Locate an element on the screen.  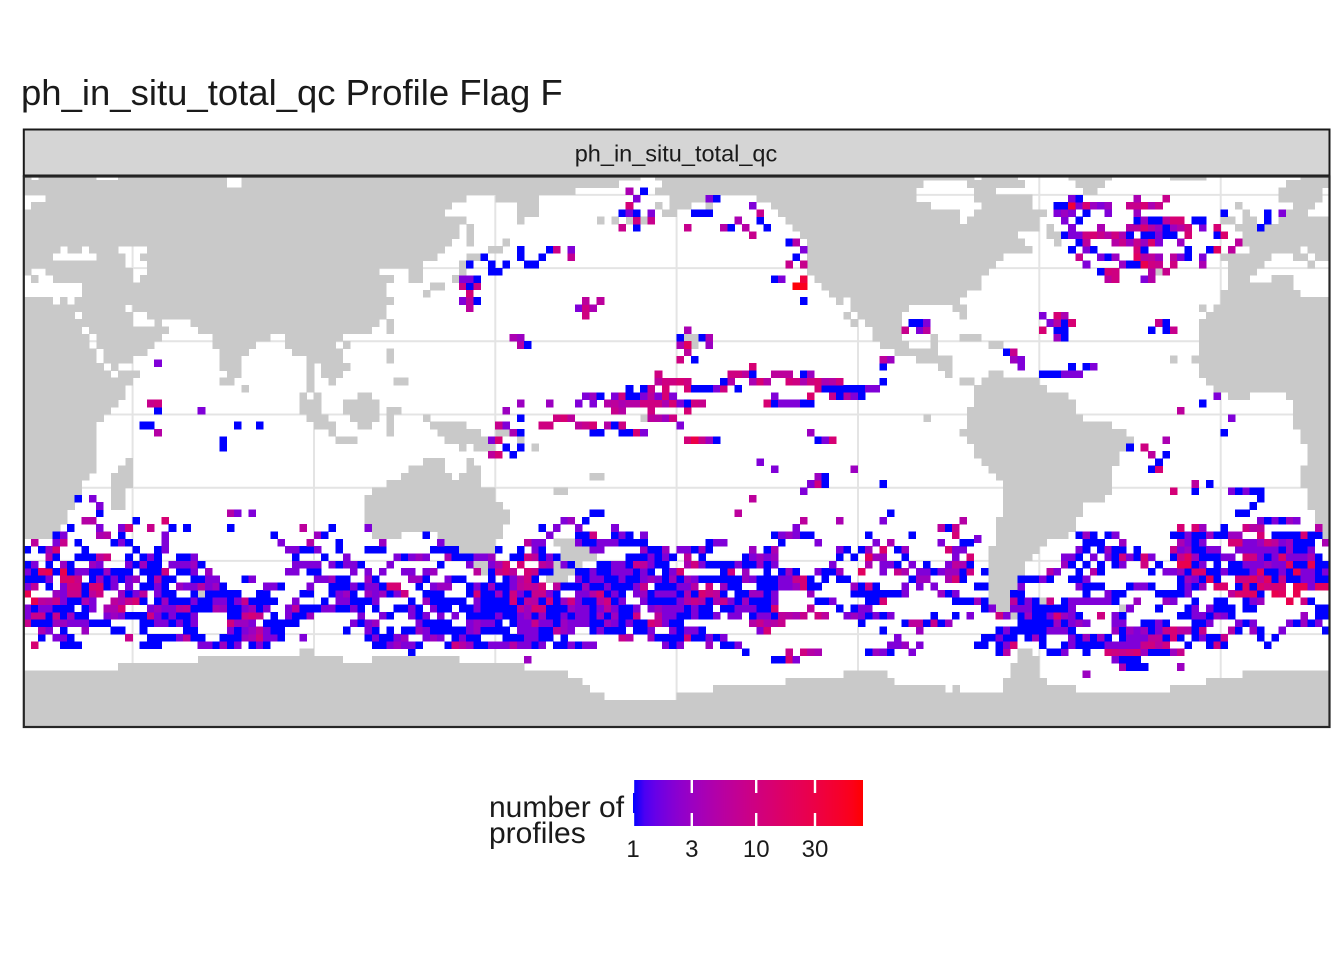
svg-text:ph_in_situ_total_qc Profile Fl: ph_in_situ_total_qc Profile Flag F is located at coordinates (292, 92).